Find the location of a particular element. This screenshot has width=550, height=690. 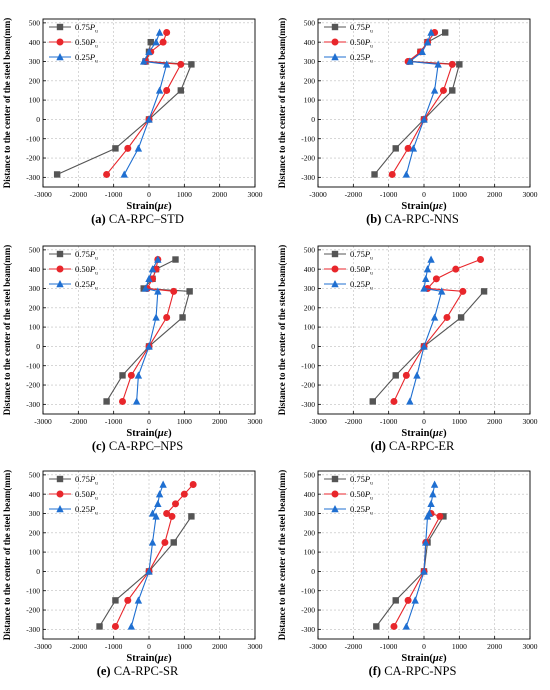

x-tick-label: 3000 is located at coordinates (530, 194).